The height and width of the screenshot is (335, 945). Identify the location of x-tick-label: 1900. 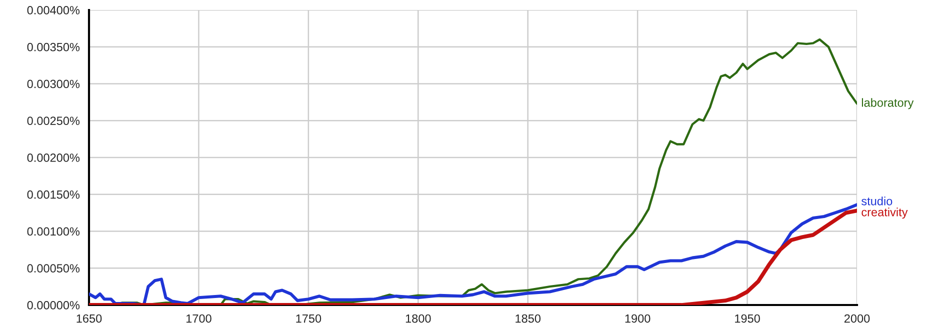
(637, 318).